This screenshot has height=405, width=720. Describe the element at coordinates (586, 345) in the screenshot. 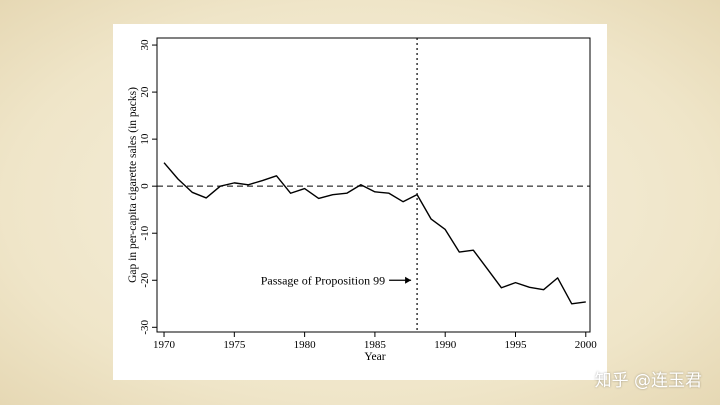

I see `x-tick-label: 2000` at that location.